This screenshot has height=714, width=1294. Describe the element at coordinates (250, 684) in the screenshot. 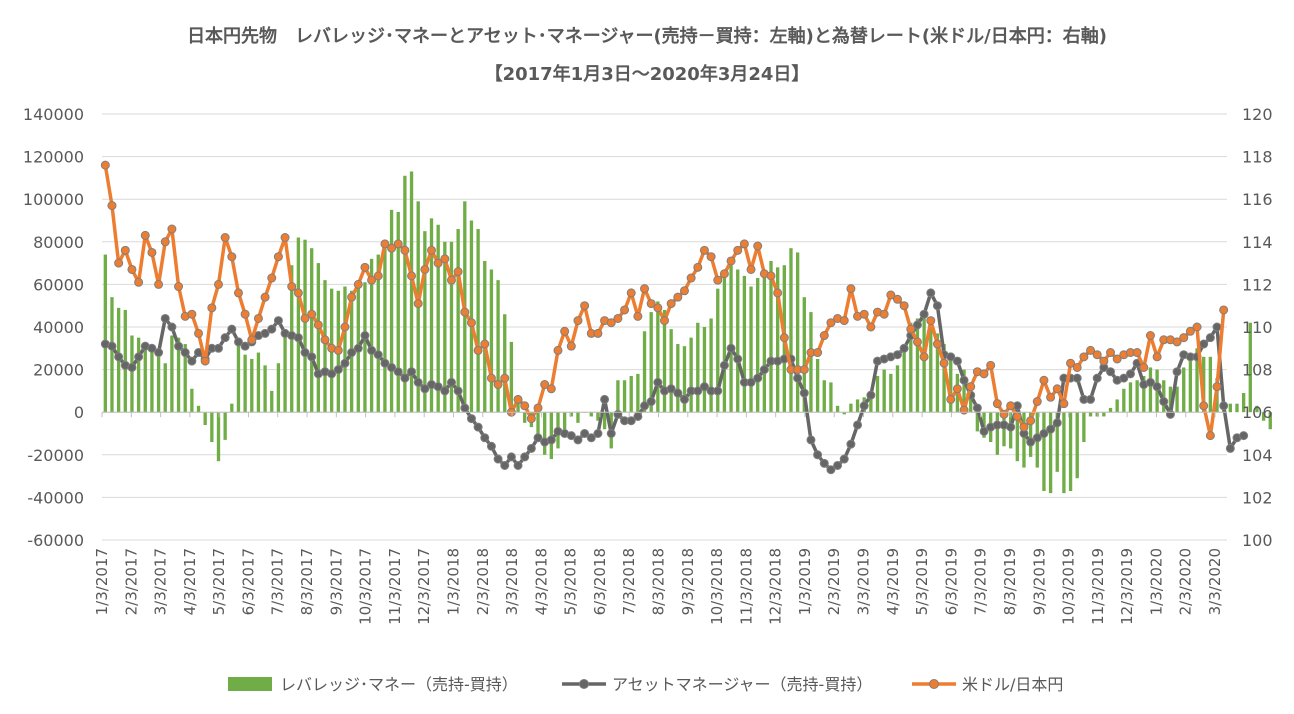

I see `legend-swatch-leveraged` at that location.